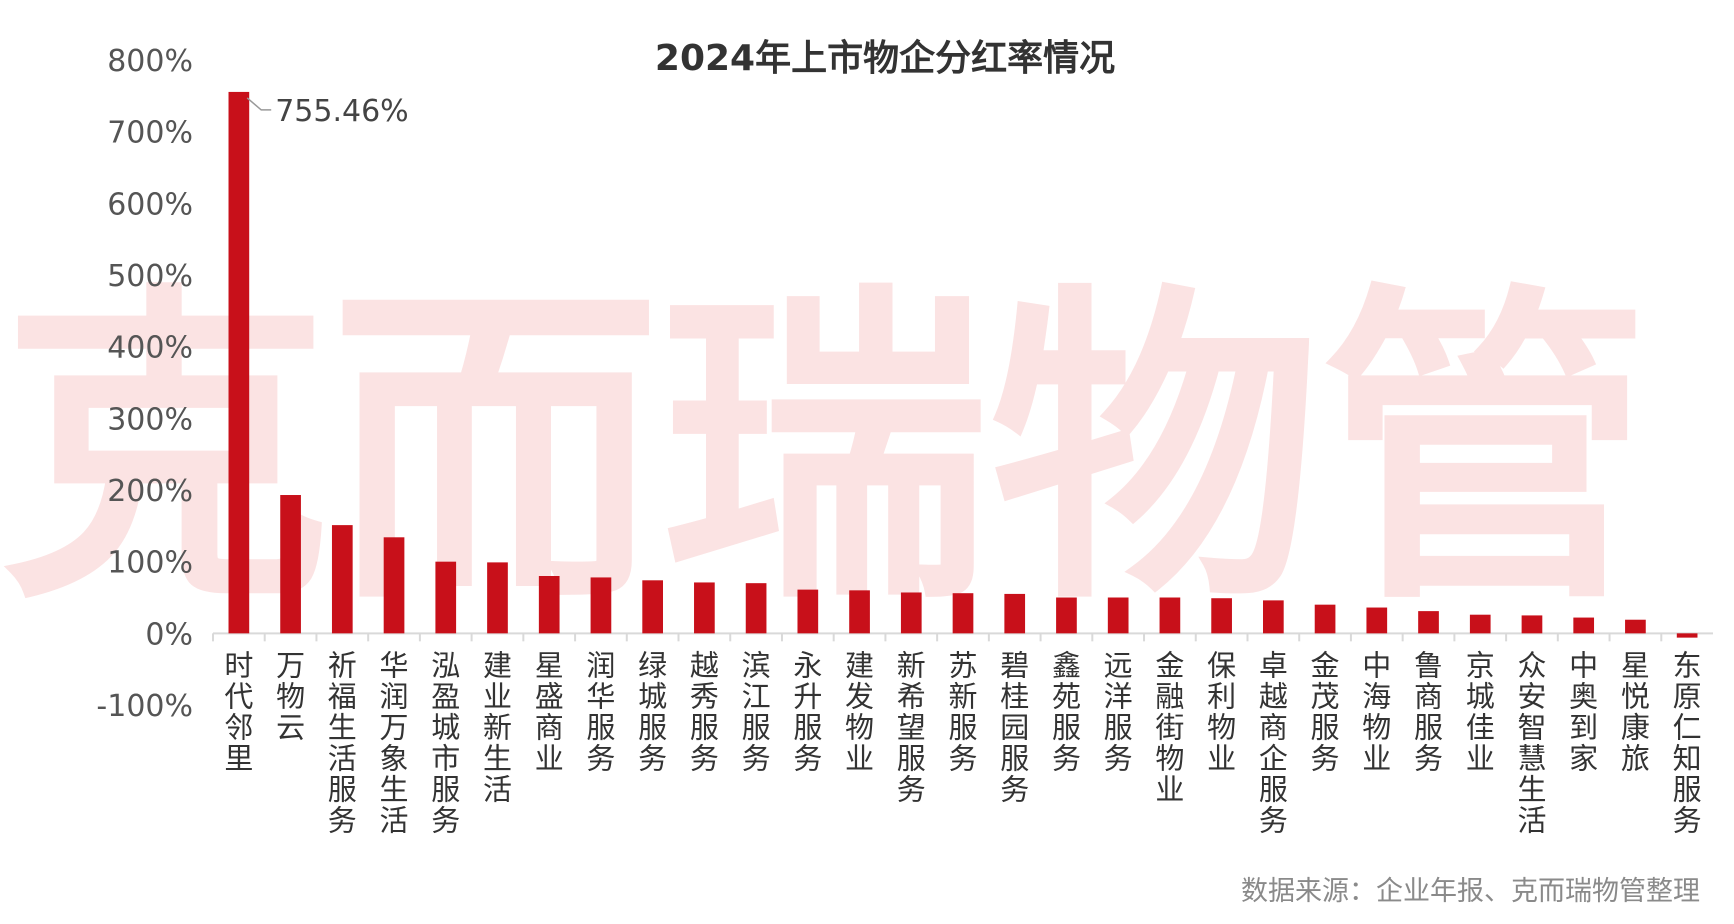  Describe the element at coordinates (1583, 711) in the screenshot. I see `x-tick-label: 中奥到家` at that location.